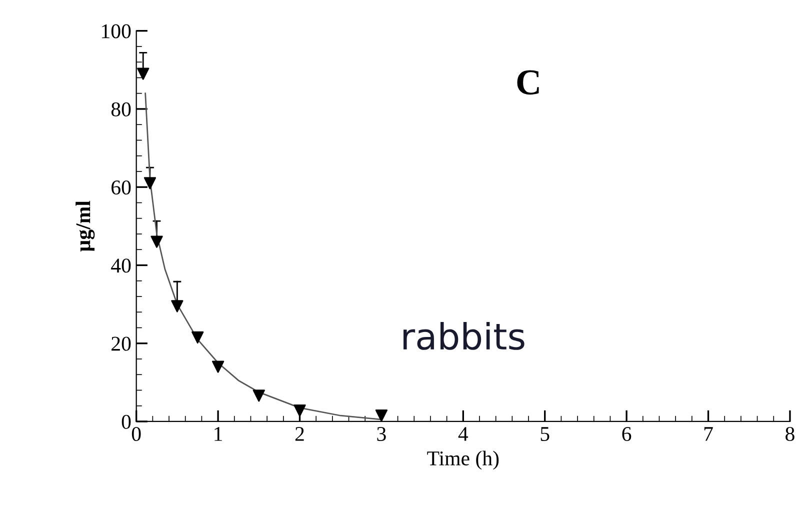 Image resolution: width=802 pixels, height=514 pixels. What do you see at coordinates (121, 343) in the screenshot?
I see `y-tick-label: 20` at bounding box center [121, 343].